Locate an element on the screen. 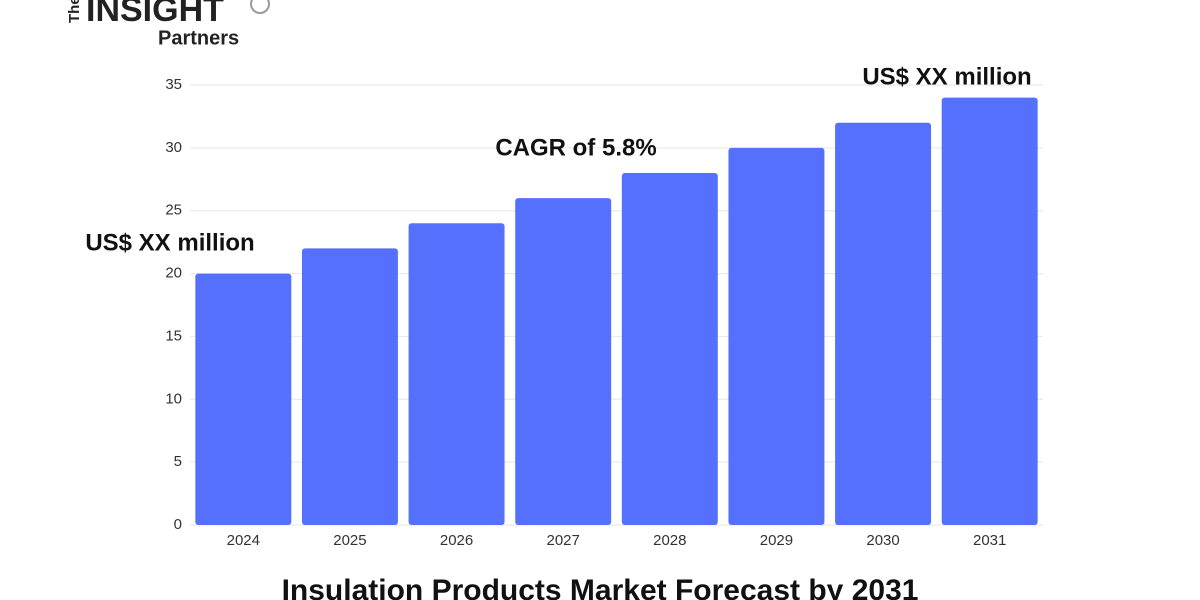 The height and width of the screenshot is (600, 1200). logo: The INSIGHT Partners is located at coordinates (168, 24).